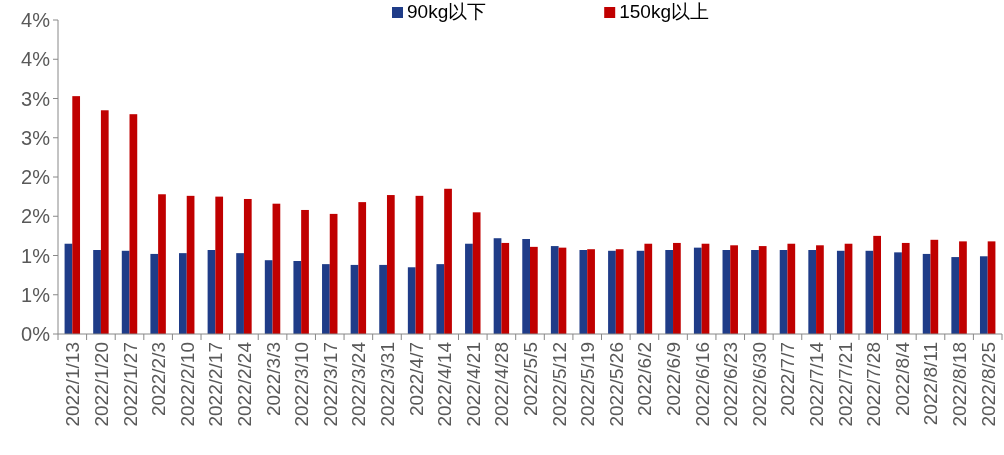 This screenshot has height=455, width=1004. What do you see at coordinates (302, 384) in the screenshot?
I see `x-tick-label: 2022/3/10` at bounding box center [302, 384].